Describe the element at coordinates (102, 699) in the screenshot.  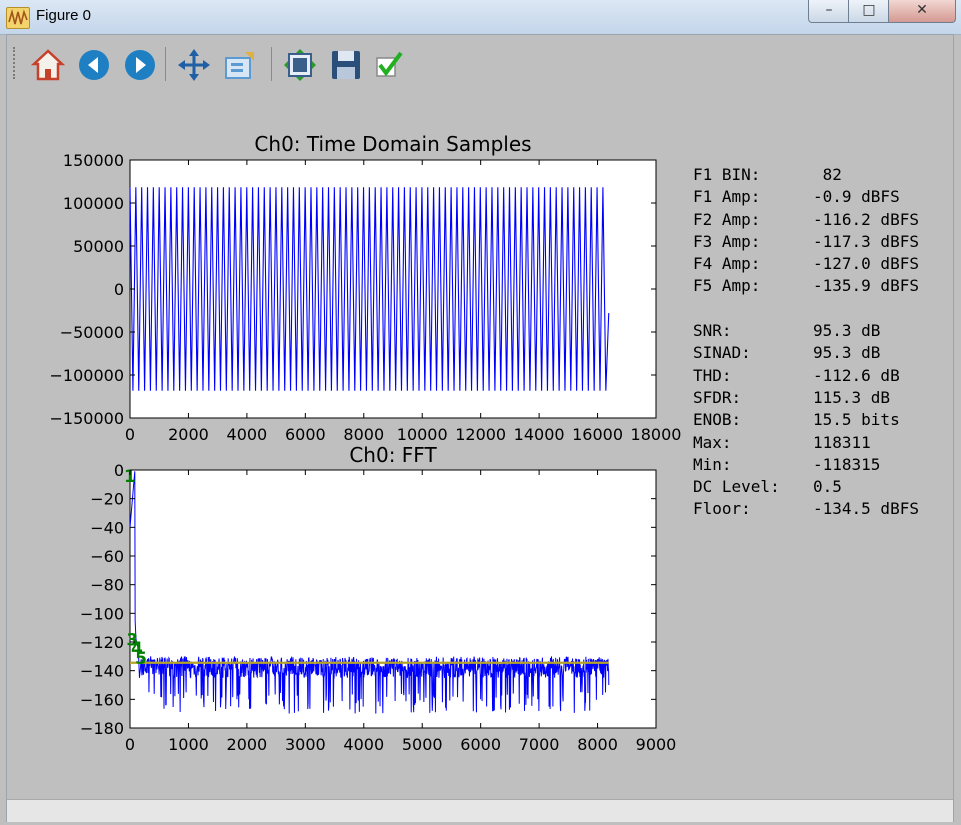
I see `fft-ytick-label: −160` at that location.